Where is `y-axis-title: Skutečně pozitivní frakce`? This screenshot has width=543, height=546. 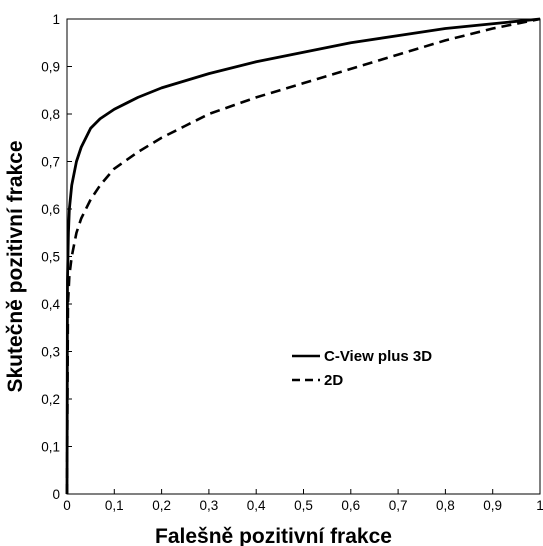
y-axis-title: Skutečně pozitivní frakce is located at coordinates (15, 266).